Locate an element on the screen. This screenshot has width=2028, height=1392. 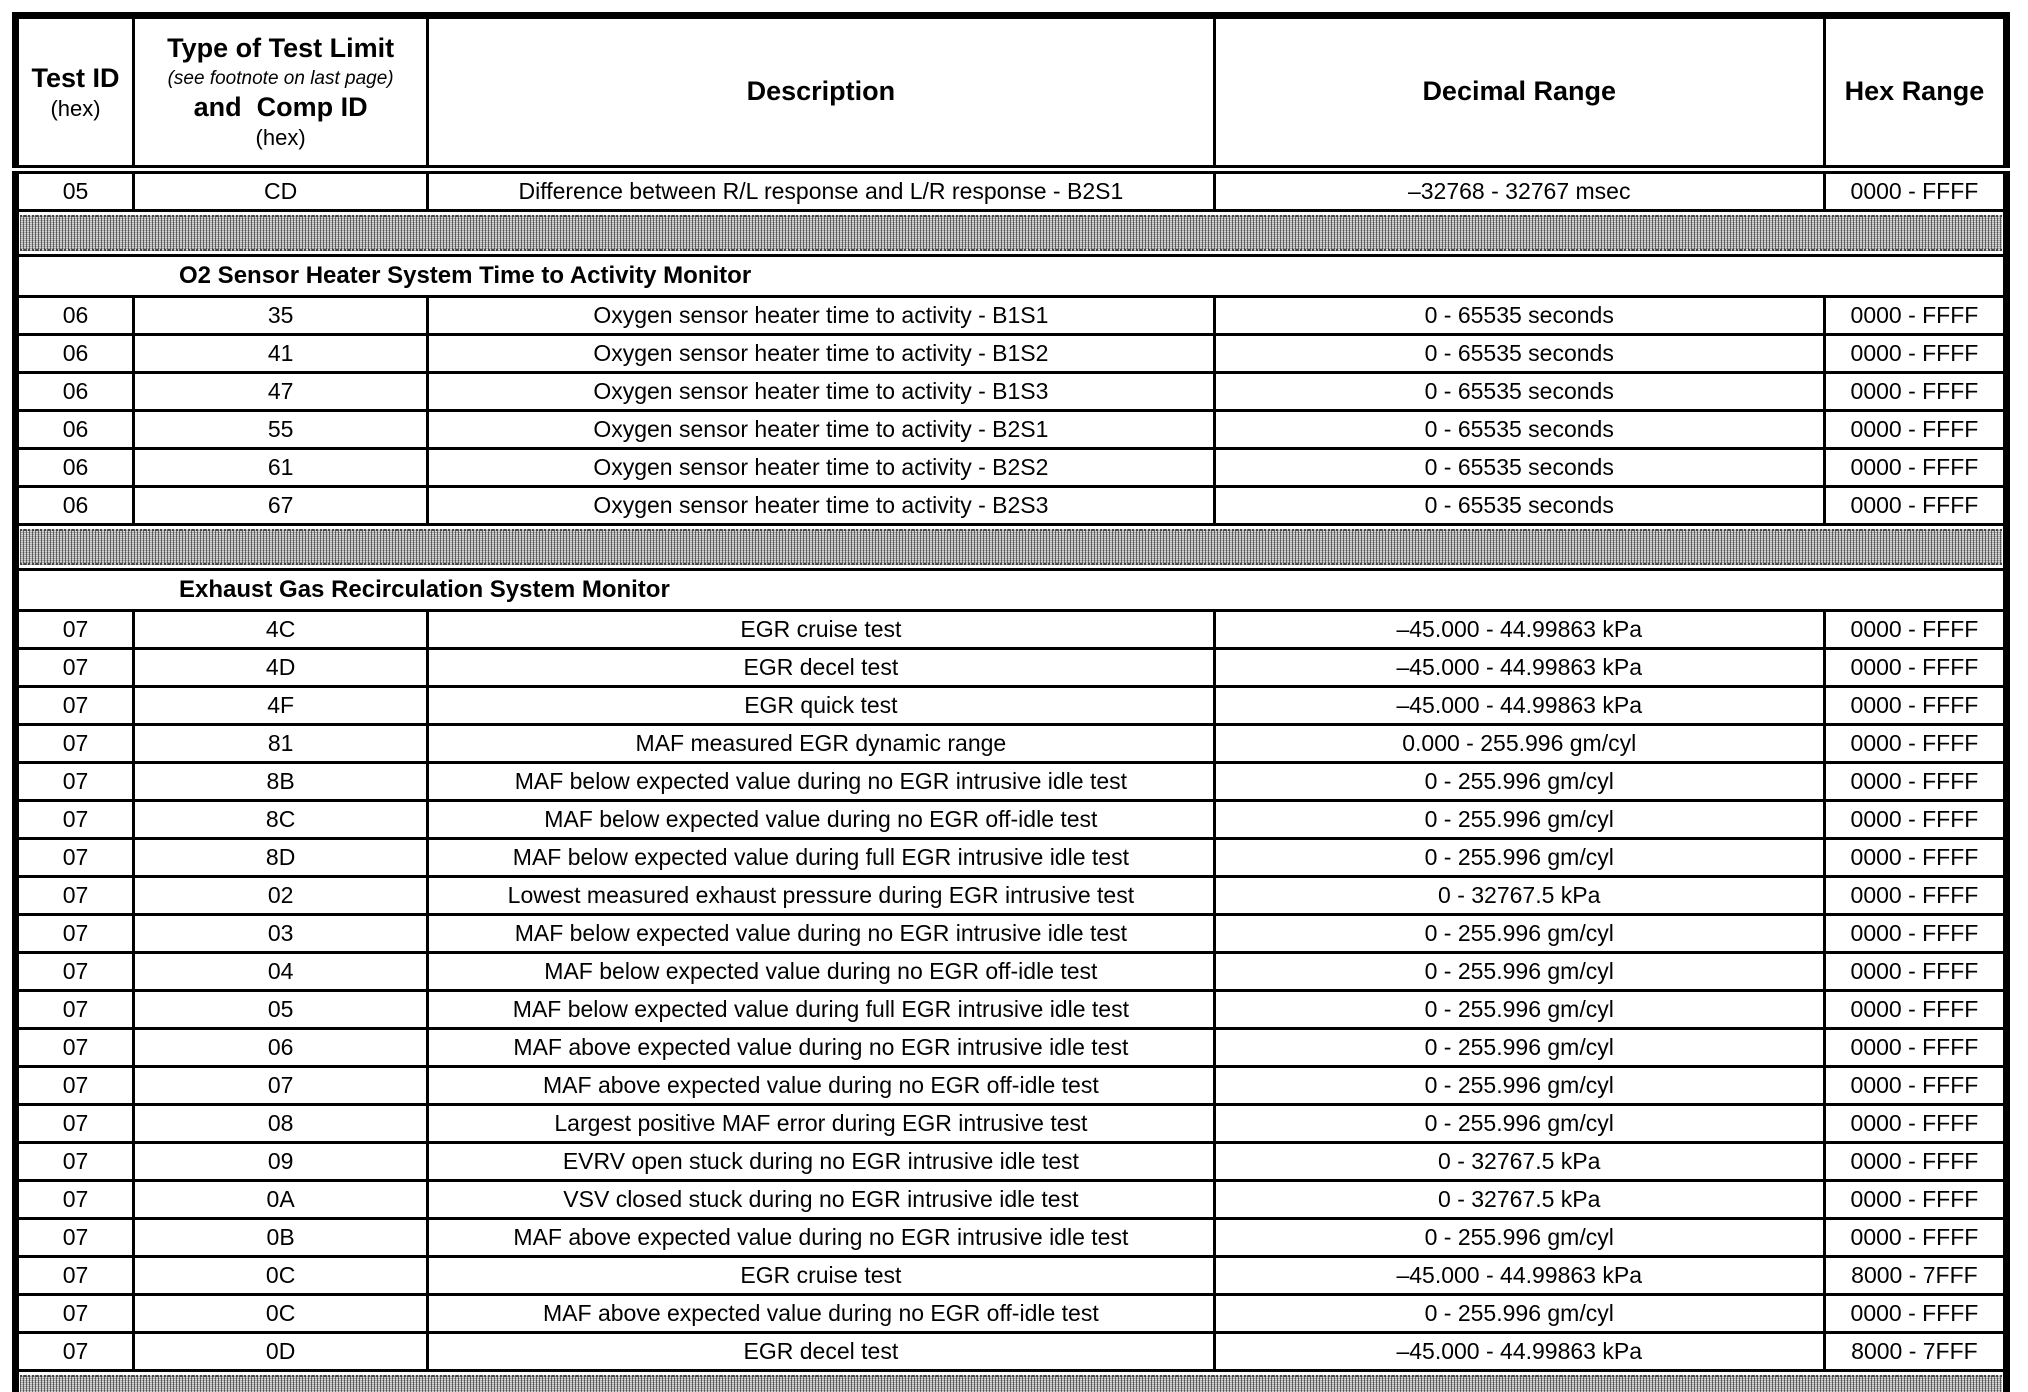
test-id-sub-label: (hex) is located at coordinates (75, 108).